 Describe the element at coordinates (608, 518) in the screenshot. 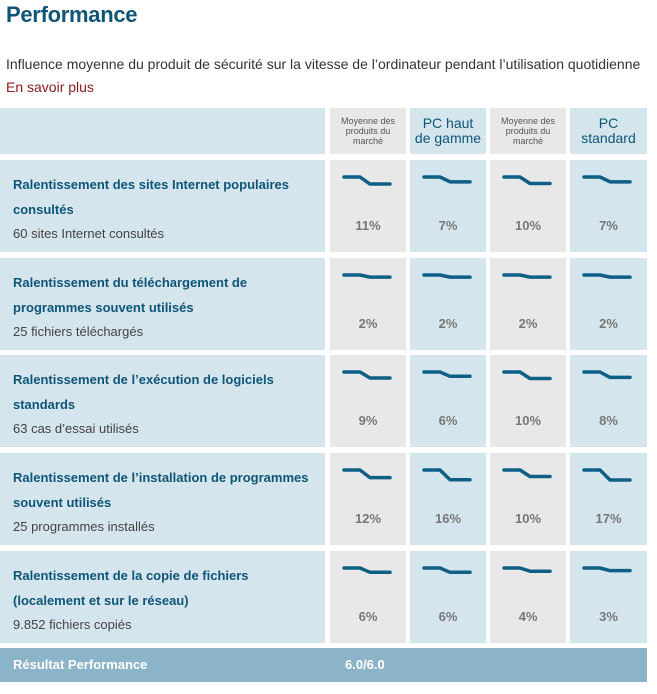

I see `slowdown-value: 17%` at that location.